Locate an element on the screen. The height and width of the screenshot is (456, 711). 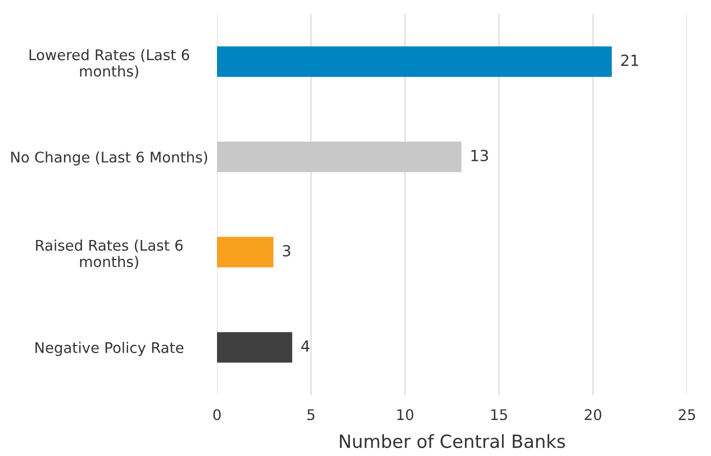
data-label: 13 is located at coordinates (479, 156).